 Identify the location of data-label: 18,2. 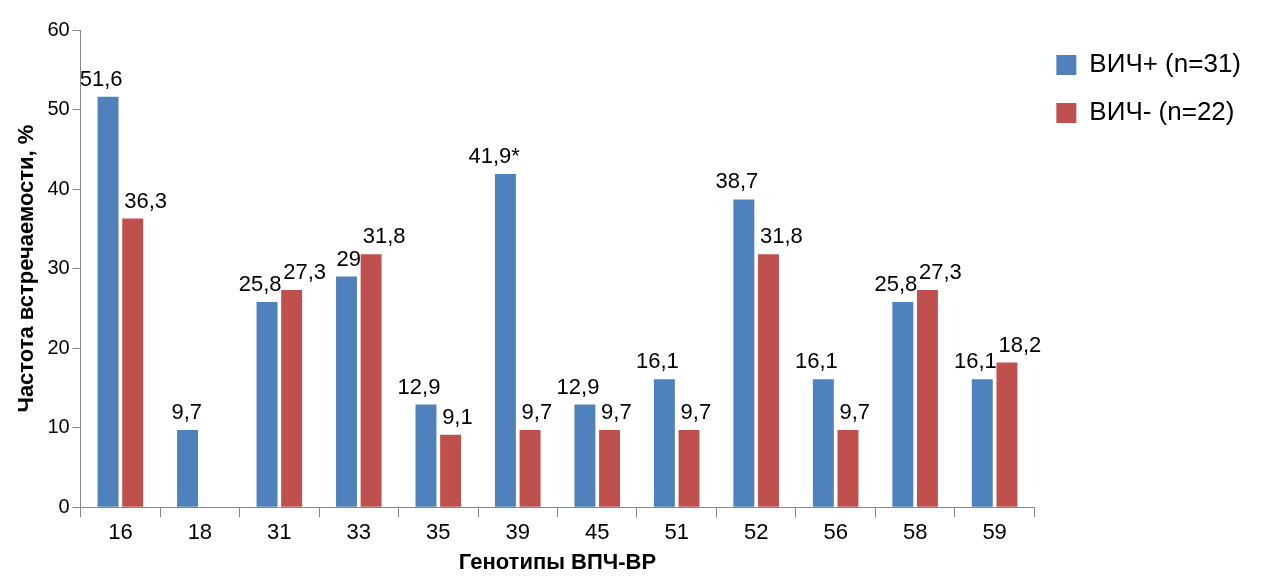
(1020, 344).